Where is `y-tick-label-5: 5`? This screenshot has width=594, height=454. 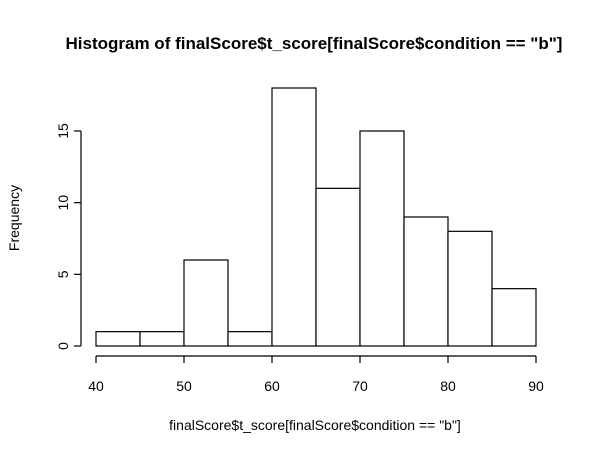
y-tick-label-5: 5 is located at coordinates (63, 274).